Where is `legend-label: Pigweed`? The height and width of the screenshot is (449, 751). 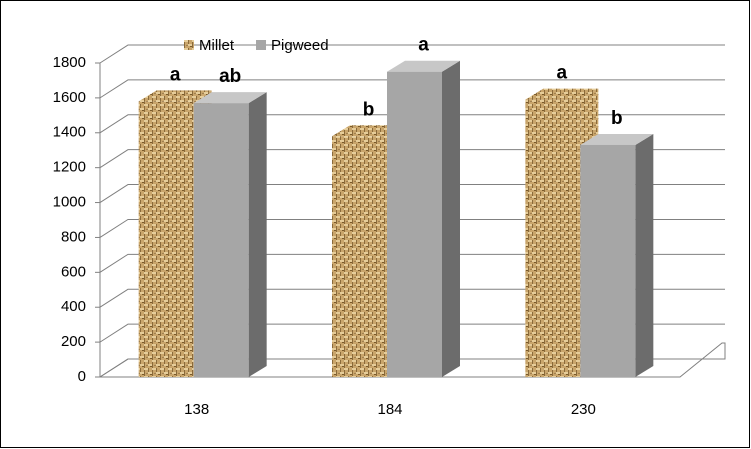
legend-label: Pigweed is located at coordinates (300, 45).